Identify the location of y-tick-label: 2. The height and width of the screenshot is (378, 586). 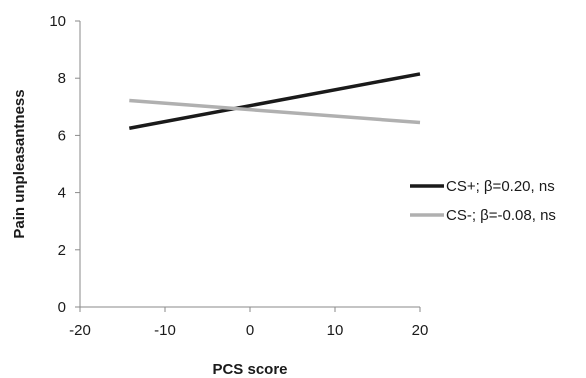
(62, 250).